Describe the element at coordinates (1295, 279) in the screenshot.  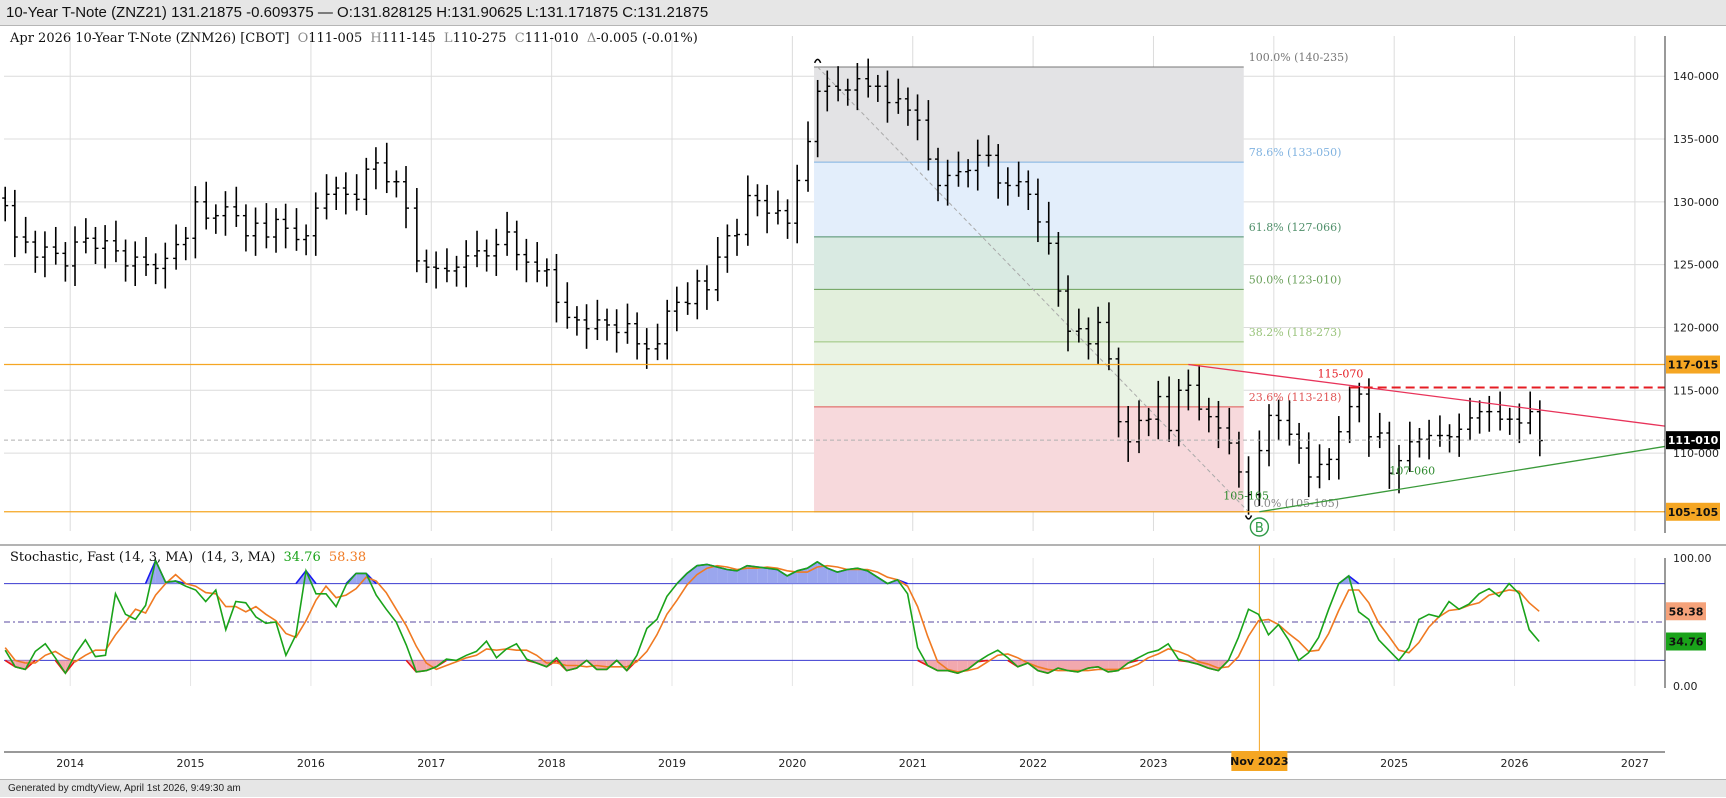
I see `fib-level-label: 50.0% (123-010)` at that location.